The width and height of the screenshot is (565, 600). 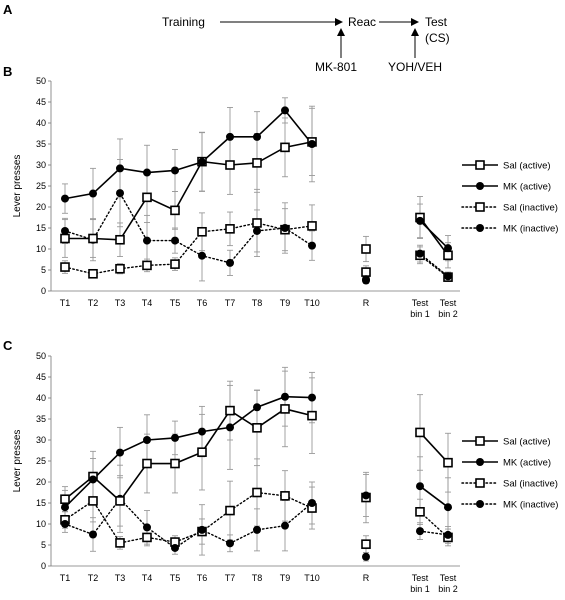 I want to click on y-axis-title: Lever presses, so click(x=17, y=461).